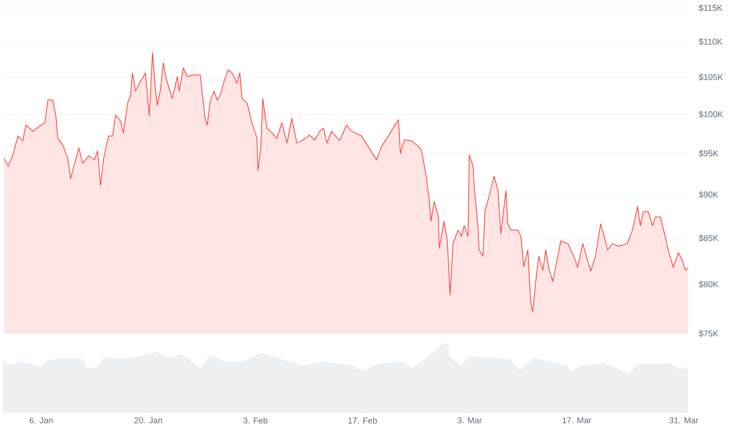  What do you see at coordinates (710, 8) in the screenshot?
I see `y-tick-label: $115K` at bounding box center [710, 8].